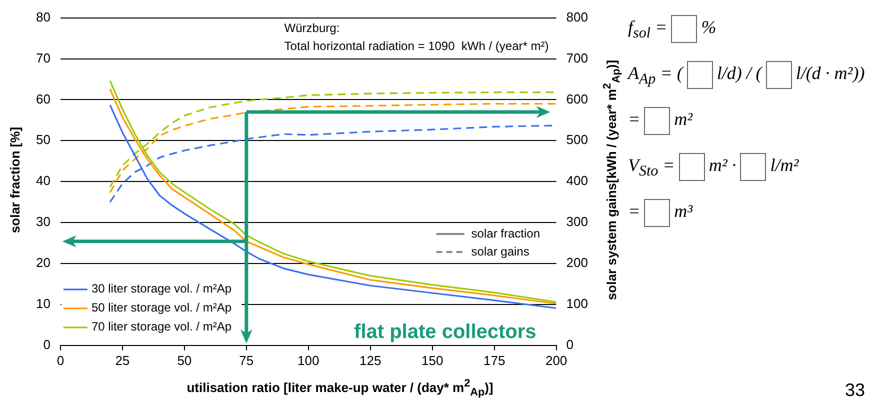 The width and height of the screenshot is (885, 407). Describe the element at coordinates (784, 165) in the screenshot. I see `text: l/m²` at that location.